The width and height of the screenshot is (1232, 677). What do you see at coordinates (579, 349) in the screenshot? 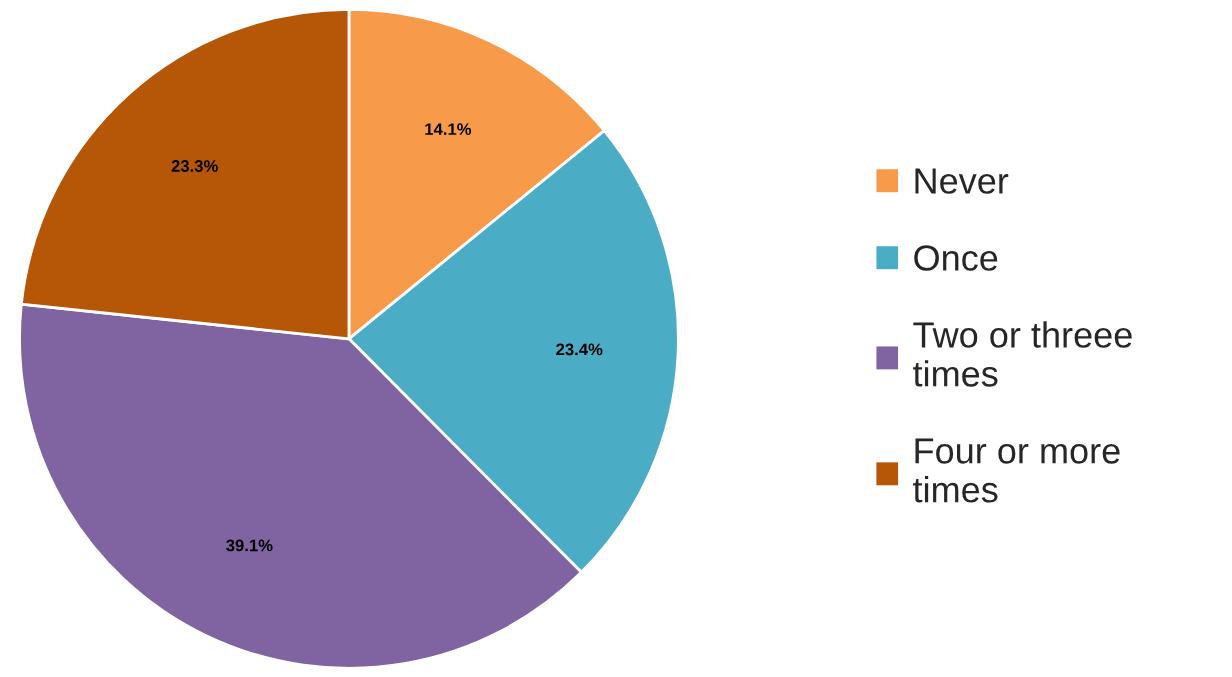
I see `data-label: 23.4%` at bounding box center [579, 349].